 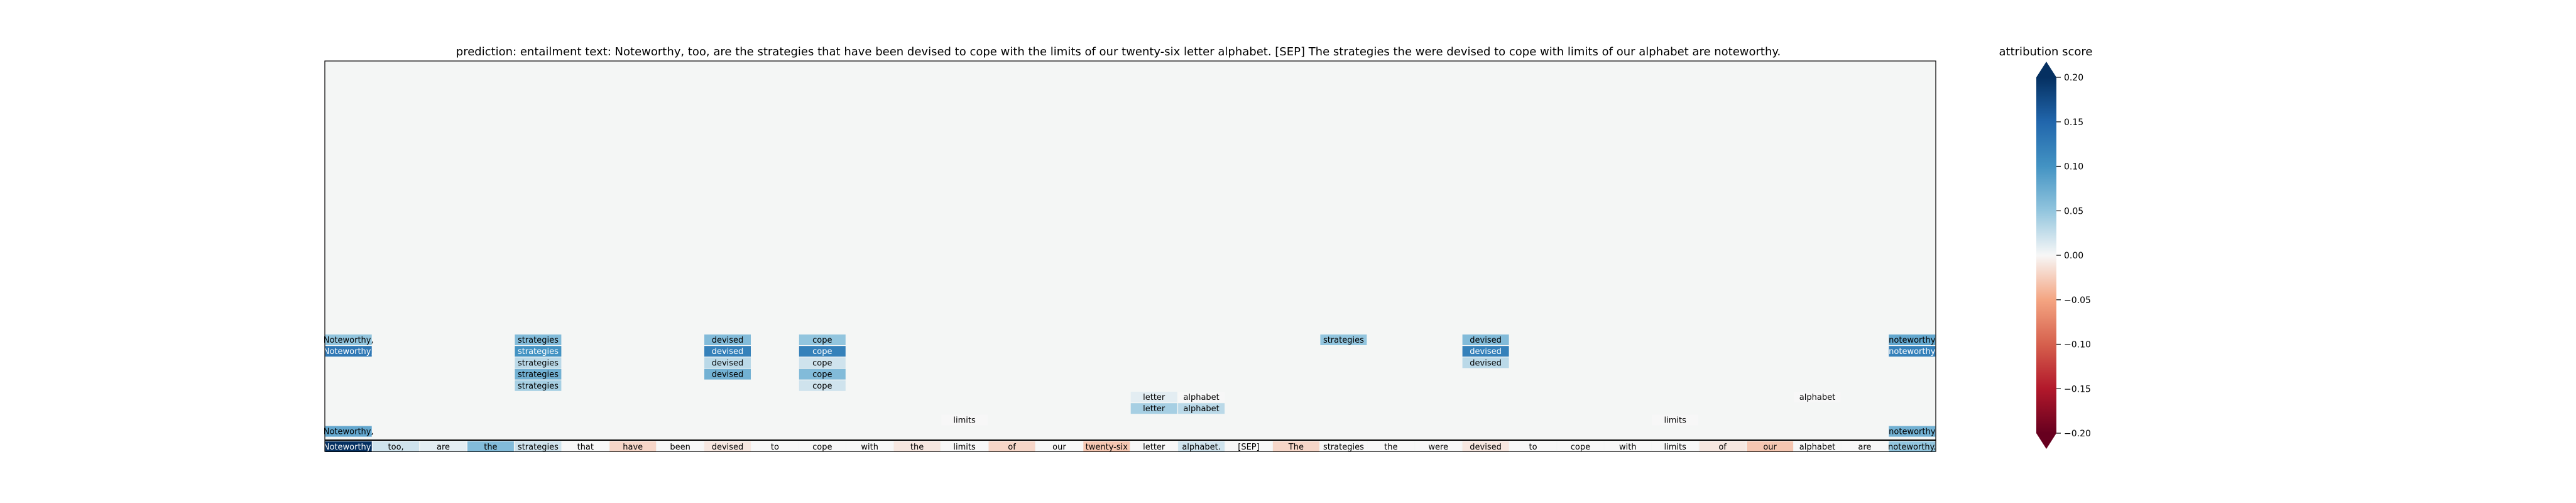 I want to click on attribution-cell-label: letter, so click(x=1154, y=409).